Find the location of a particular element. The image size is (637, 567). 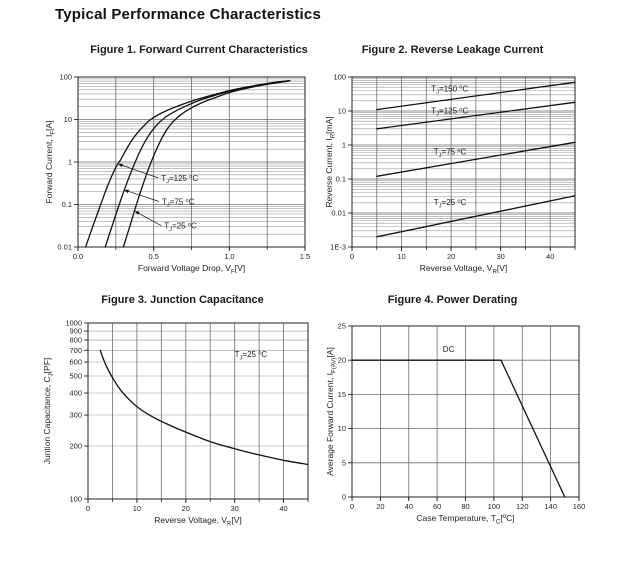

svg-text: 5 is located at coordinates (344, 462).